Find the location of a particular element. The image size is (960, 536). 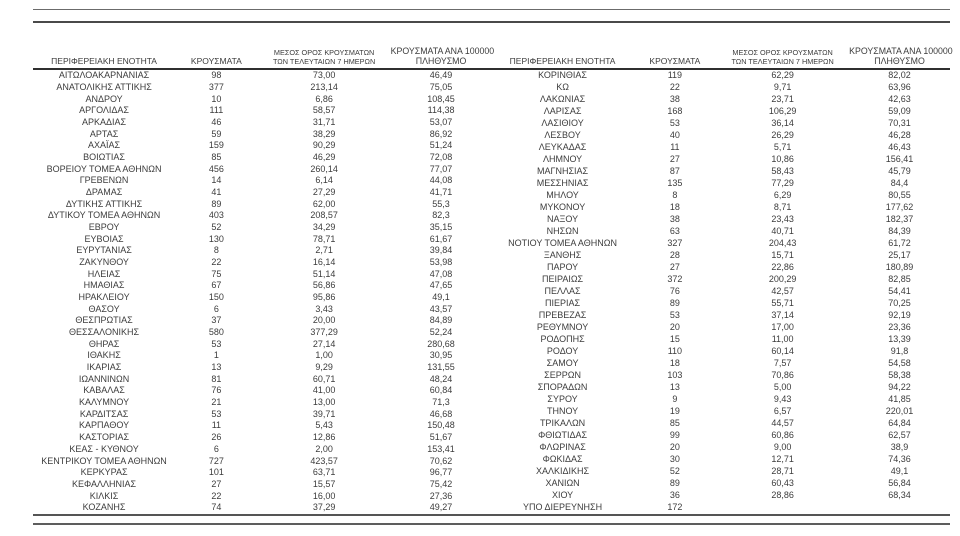

cases-cell: 103 is located at coordinates (675, 375).